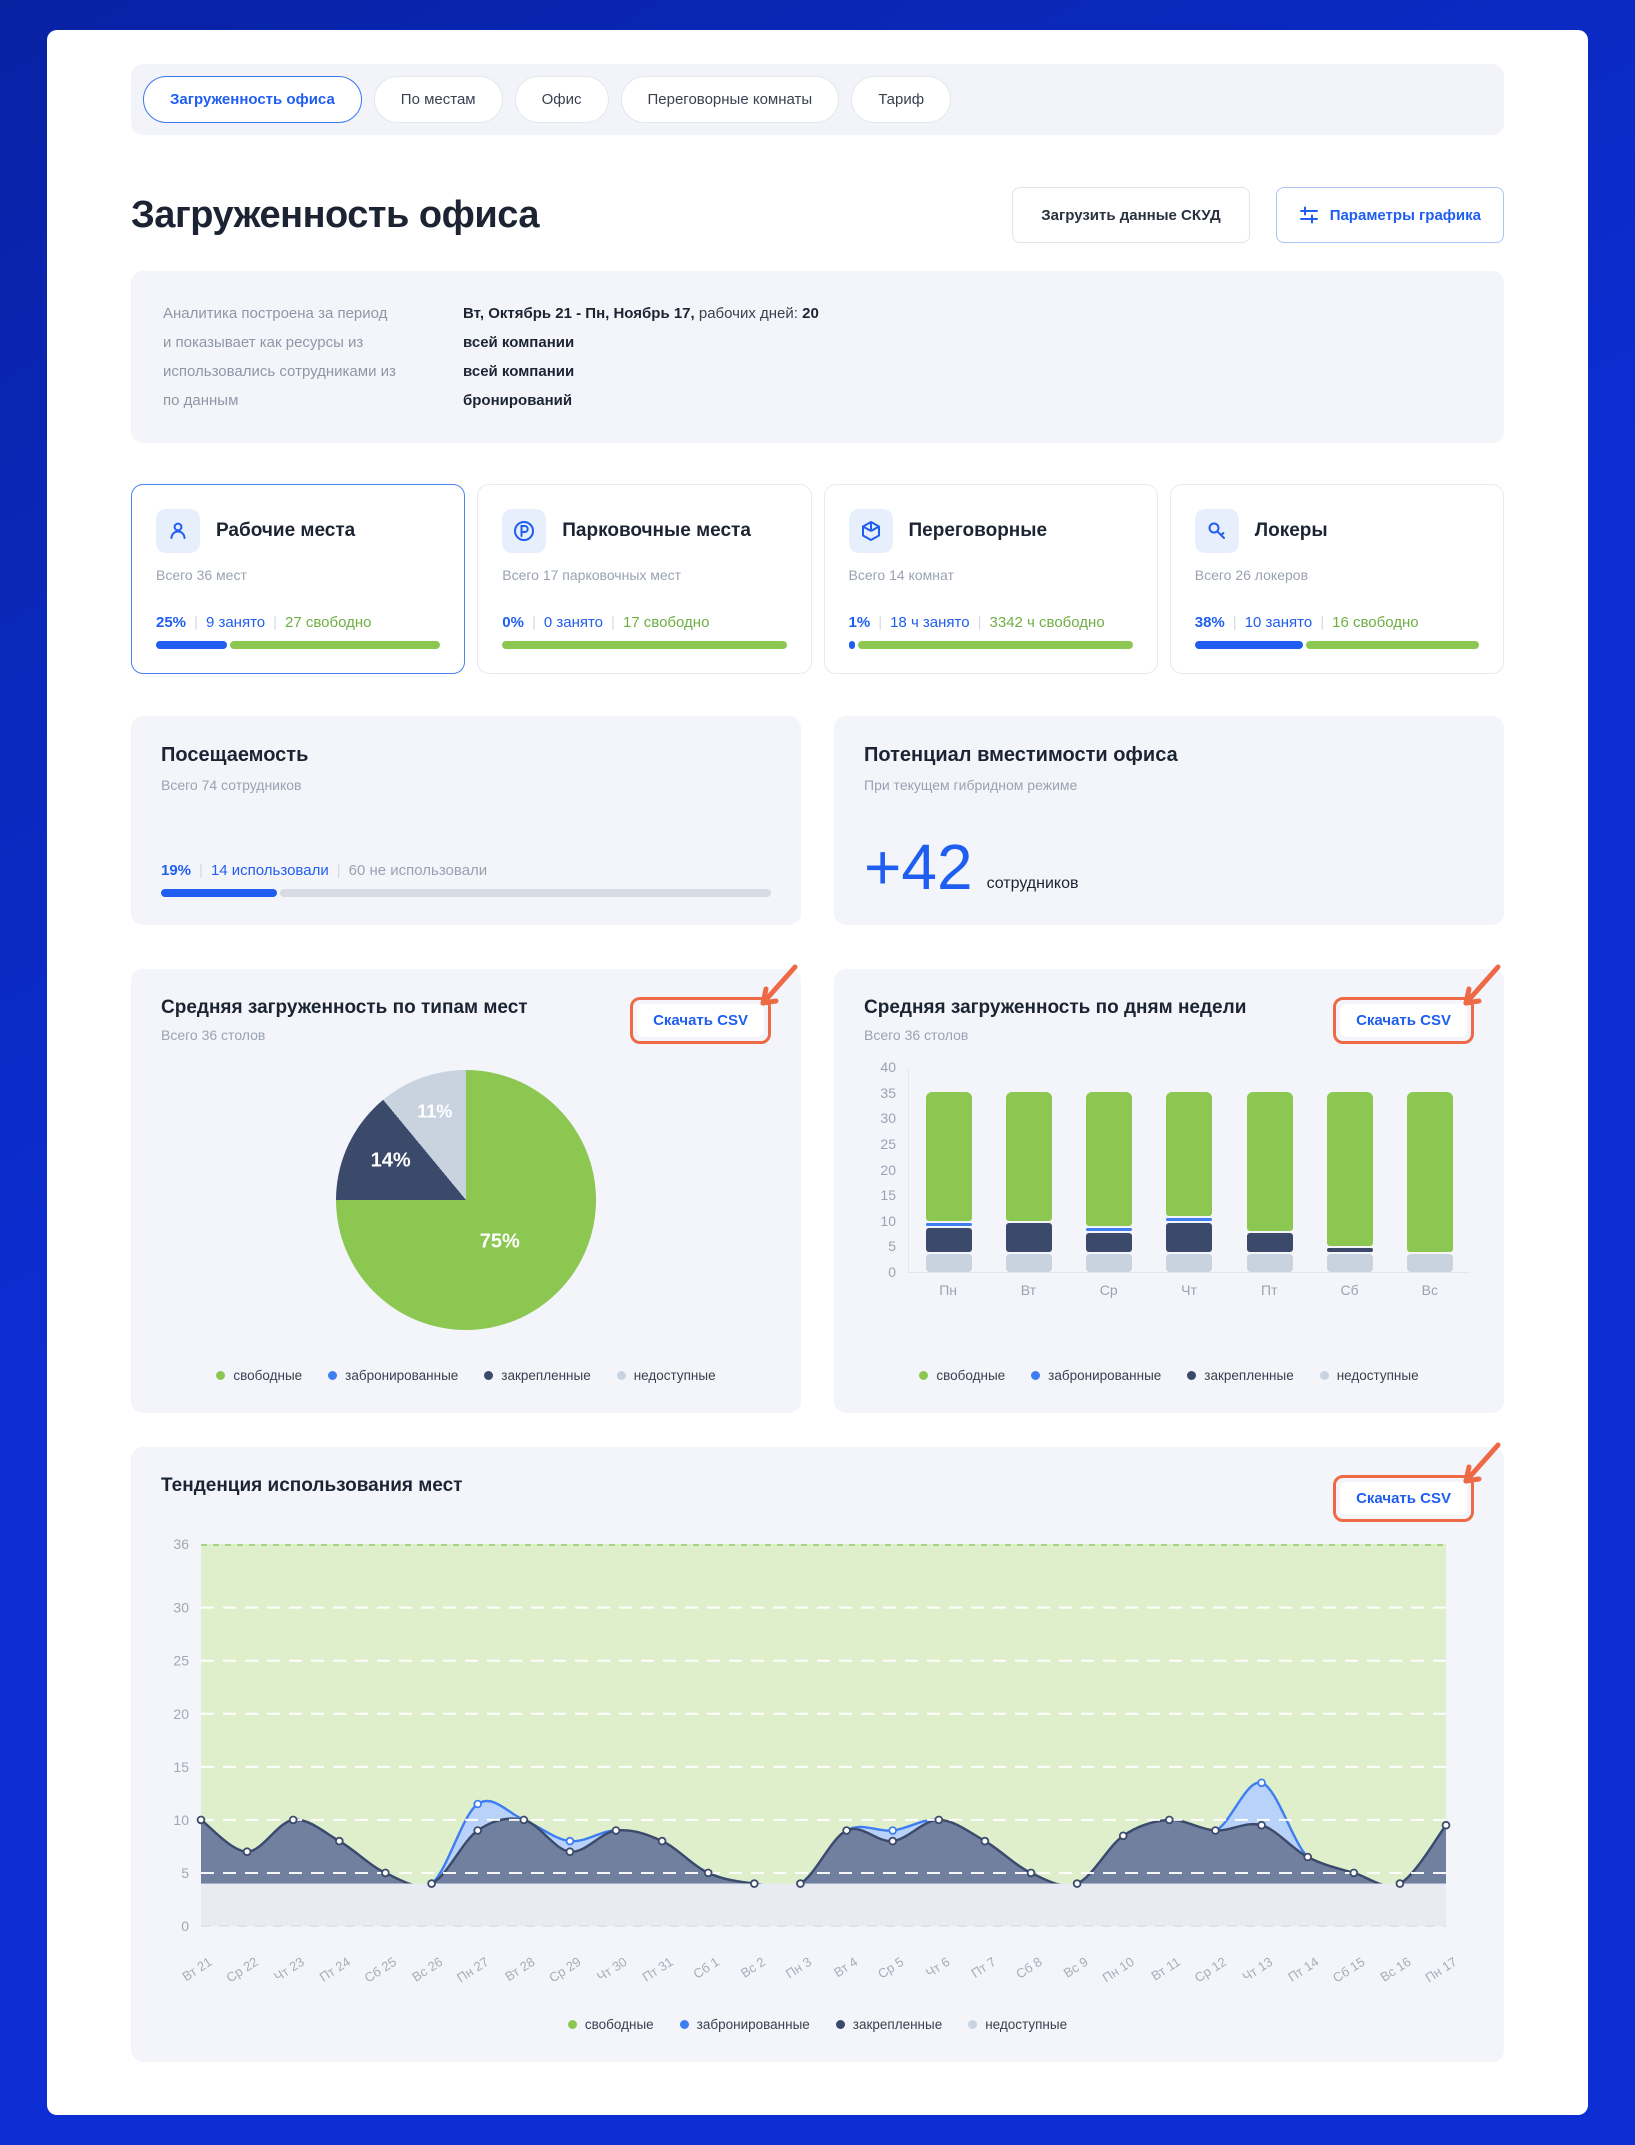 The width and height of the screenshot is (1635, 2145). I want to click on x-tick-label: Пн, so click(948, 1290).